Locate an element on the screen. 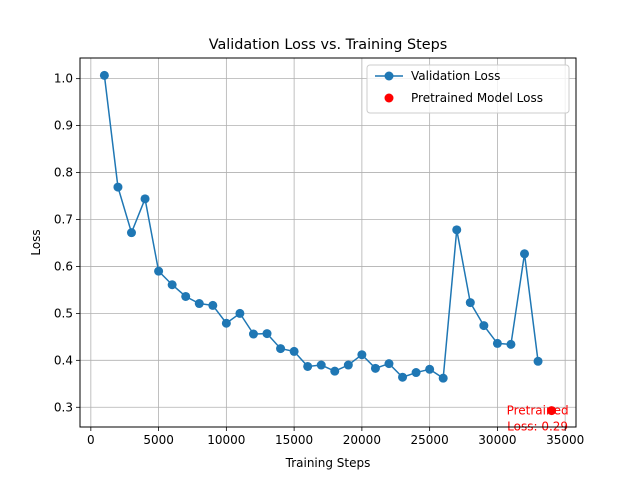  y-tick-label: 0.4 is located at coordinates (63, 360).